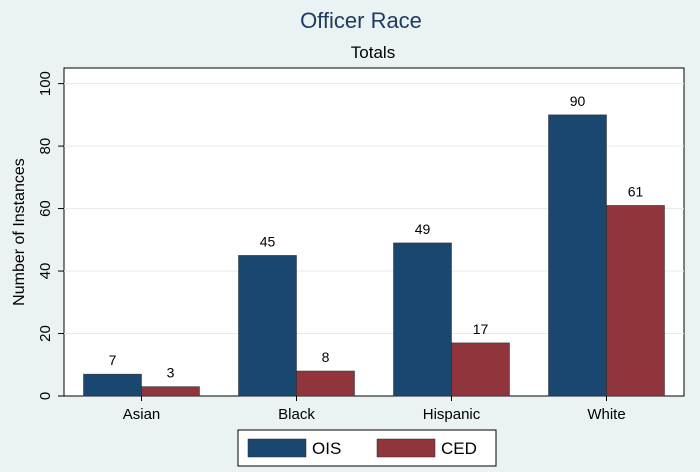 The height and width of the screenshot is (472, 700). I want to click on y-tick-label: 60, so click(45, 208).